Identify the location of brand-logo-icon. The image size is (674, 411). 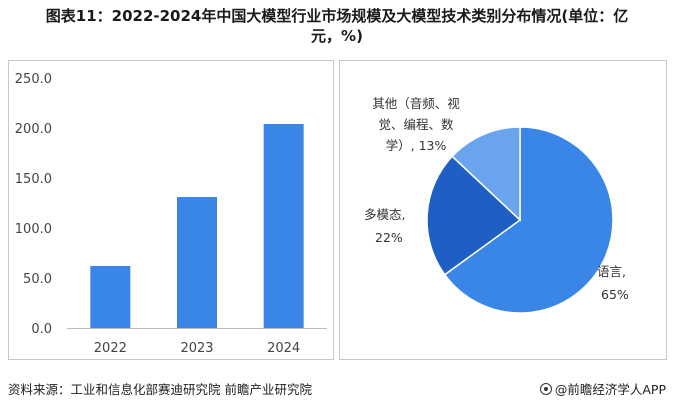
(545, 388).